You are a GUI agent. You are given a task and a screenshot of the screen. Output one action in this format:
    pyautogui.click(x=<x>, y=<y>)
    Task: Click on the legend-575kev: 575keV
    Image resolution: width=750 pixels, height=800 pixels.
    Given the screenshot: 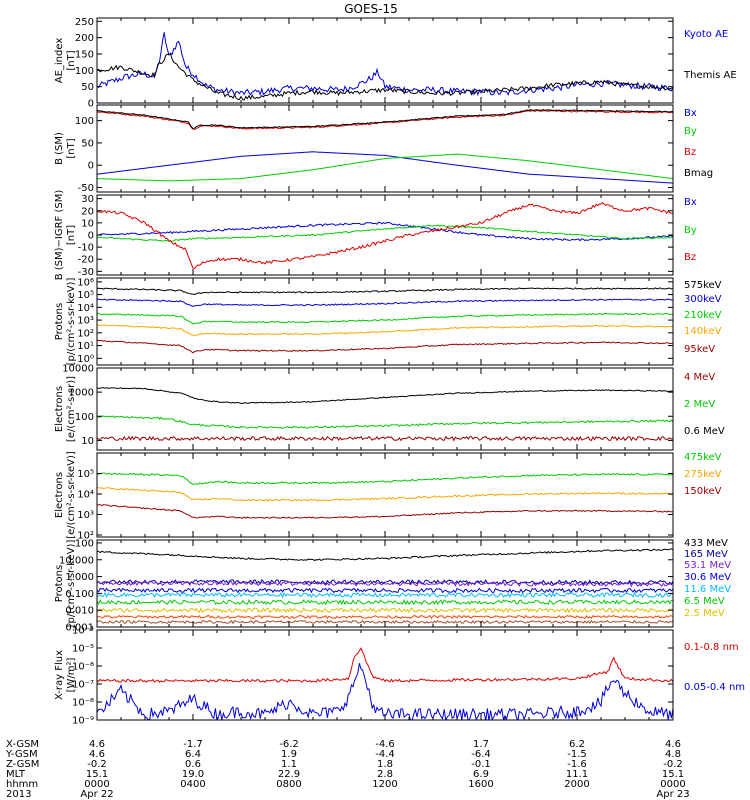 What is the action you would take?
    pyautogui.click(x=703, y=285)
    